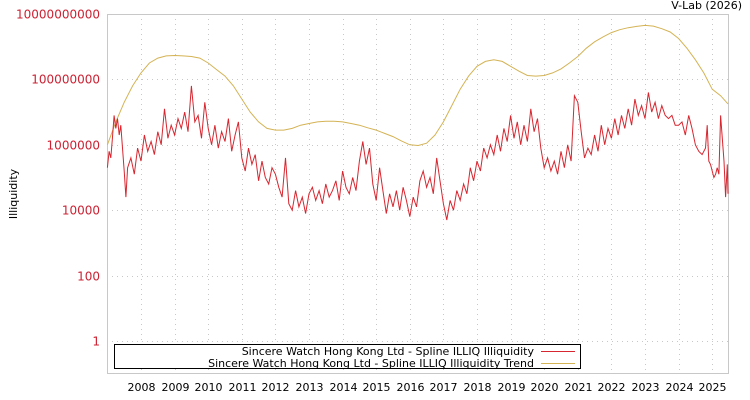  What do you see at coordinates (96, 342) in the screenshot?
I see `y-tick-label: 1` at bounding box center [96, 342].